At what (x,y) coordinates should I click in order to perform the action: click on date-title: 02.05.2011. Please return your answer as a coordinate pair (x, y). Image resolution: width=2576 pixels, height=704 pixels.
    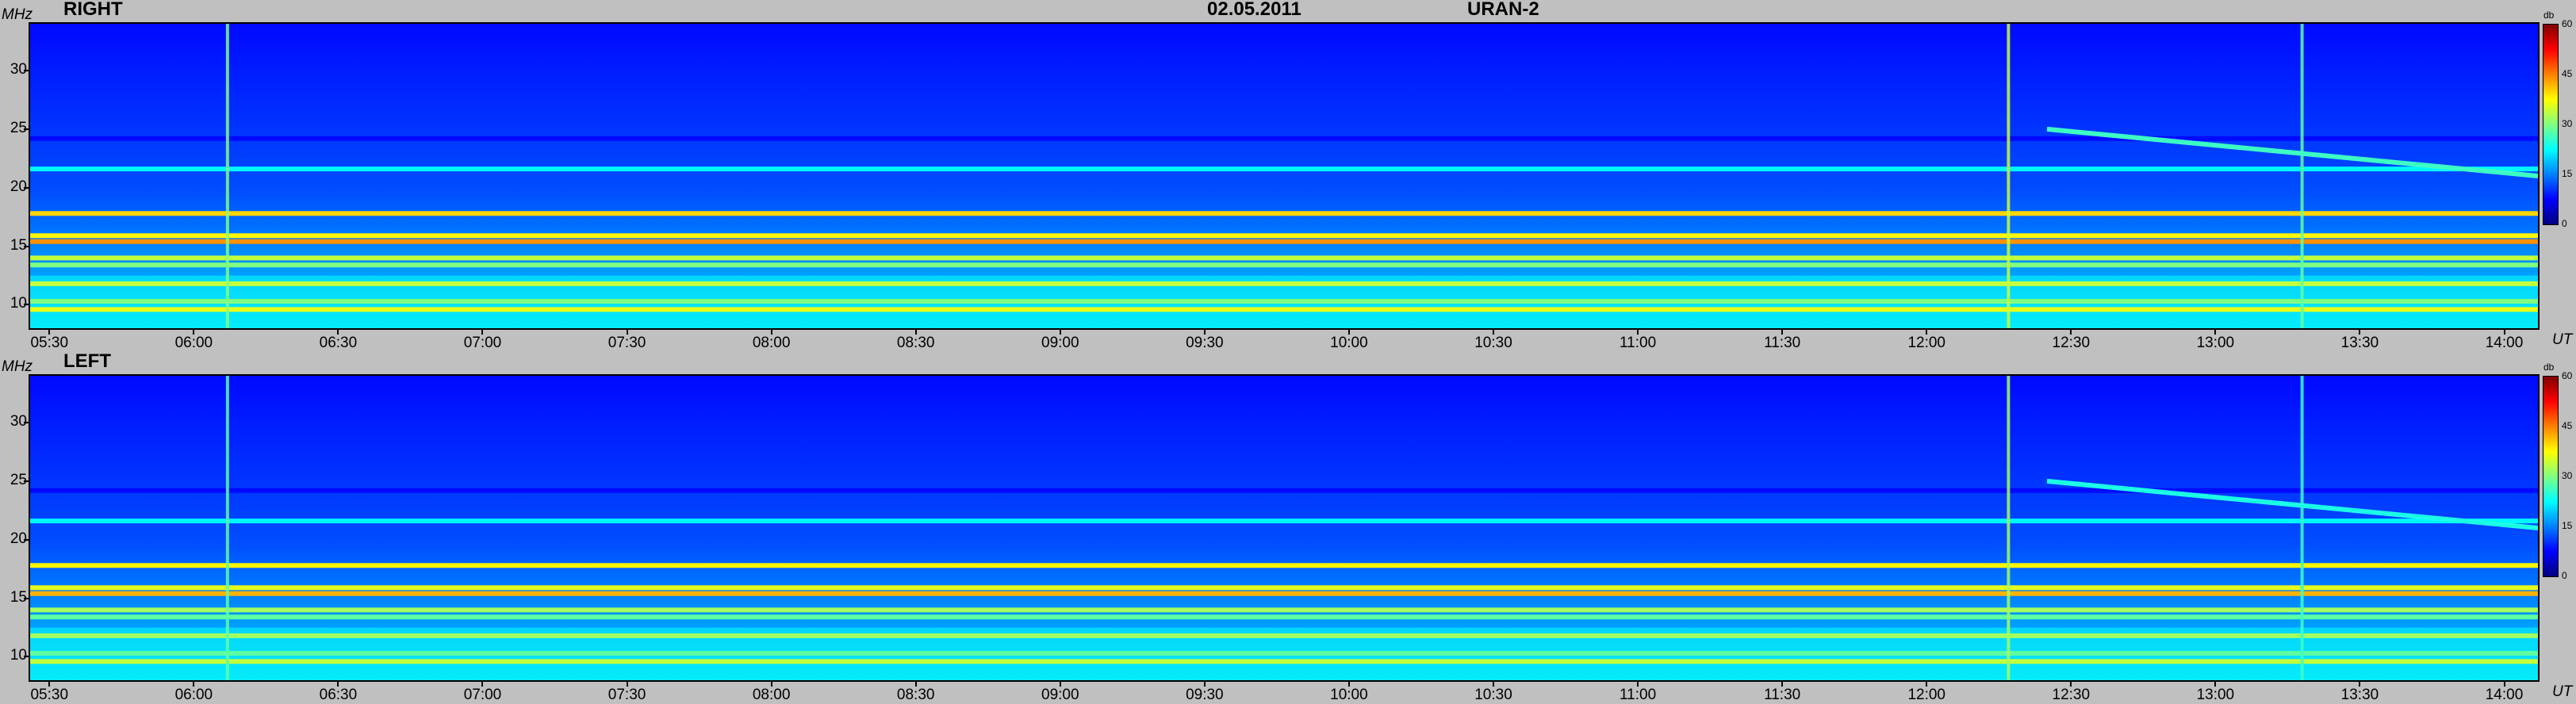
    Looking at the image, I should click on (1254, 10).